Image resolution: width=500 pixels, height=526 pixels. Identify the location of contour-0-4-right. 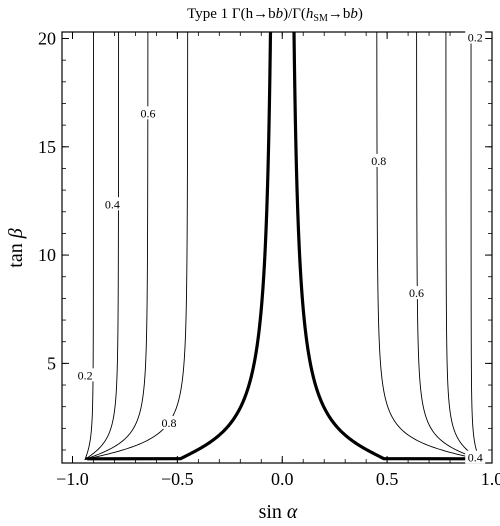
(462, 246).